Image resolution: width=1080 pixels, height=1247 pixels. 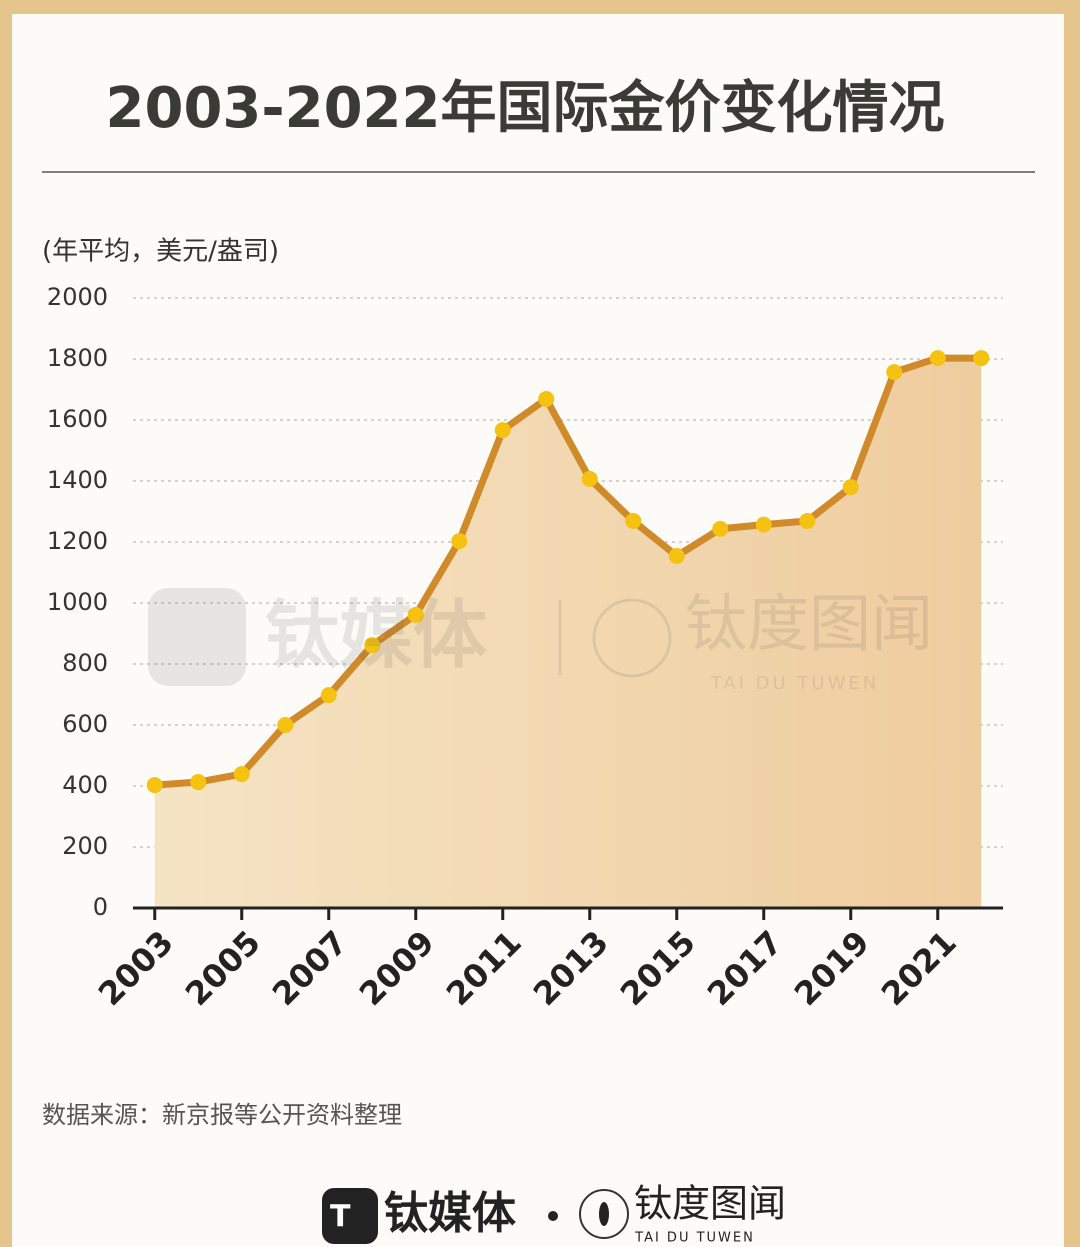 What do you see at coordinates (525, 108) in the screenshot?
I see `chart-title: 2003-2022年国际金价变化情况` at bounding box center [525, 108].